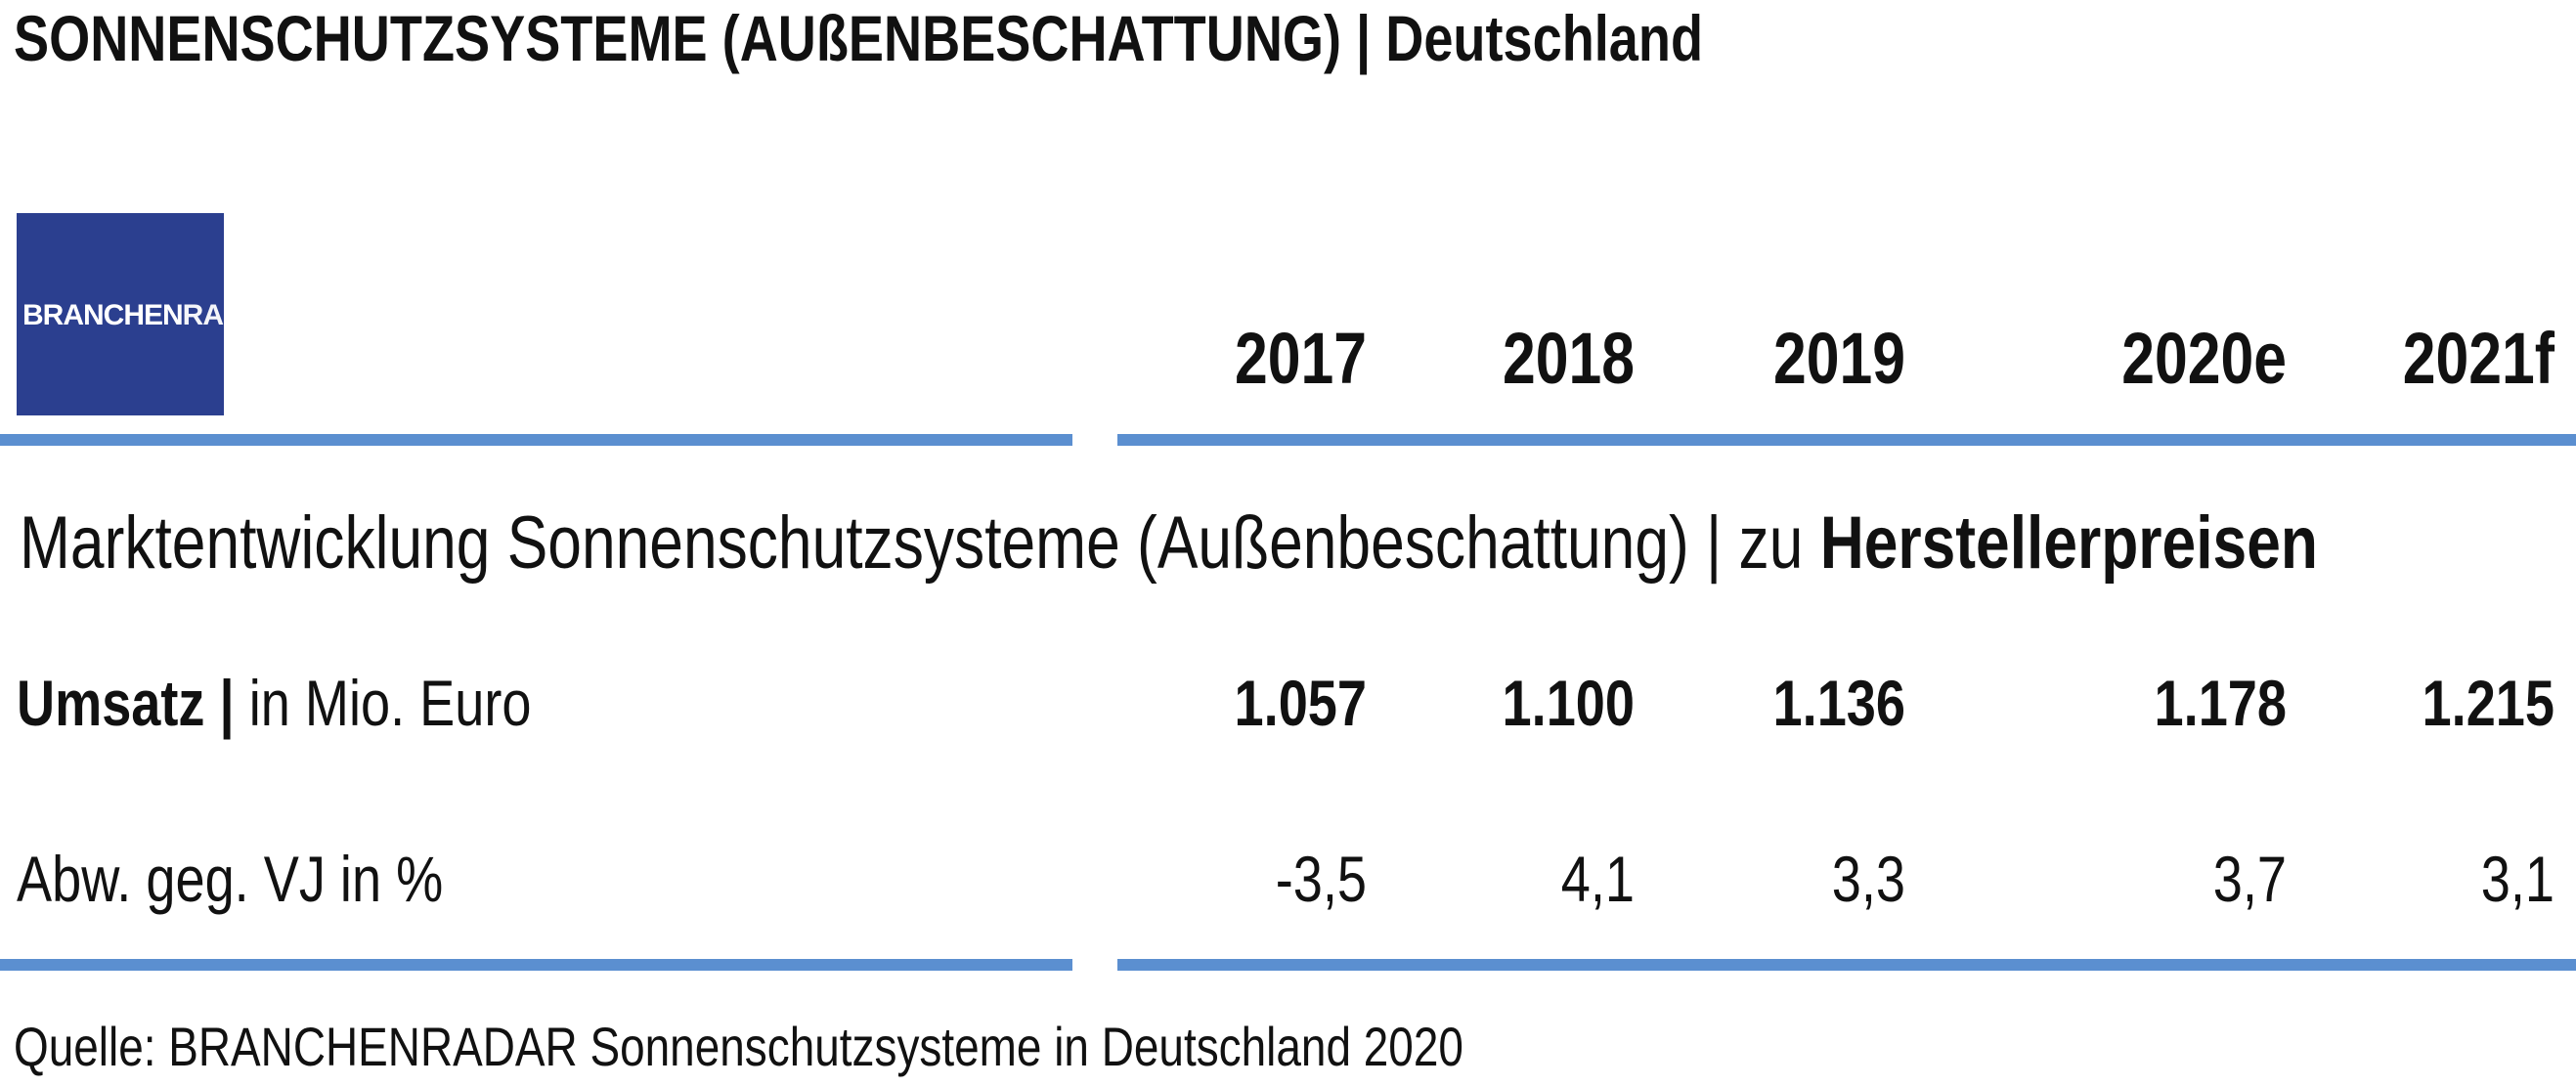  I want to click on cell: -3,5, so click(1321, 879).